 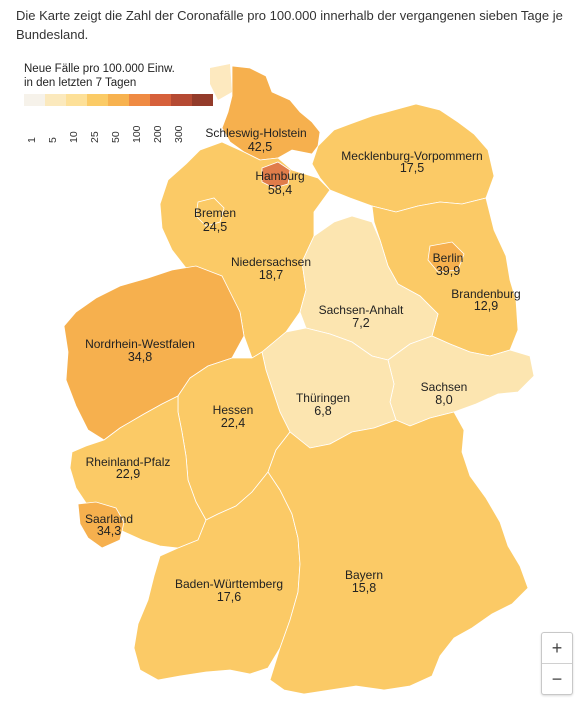 What do you see at coordinates (412, 168) in the screenshot?
I see `value-mecklenburg-vorpommern: 17,5` at bounding box center [412, 168].